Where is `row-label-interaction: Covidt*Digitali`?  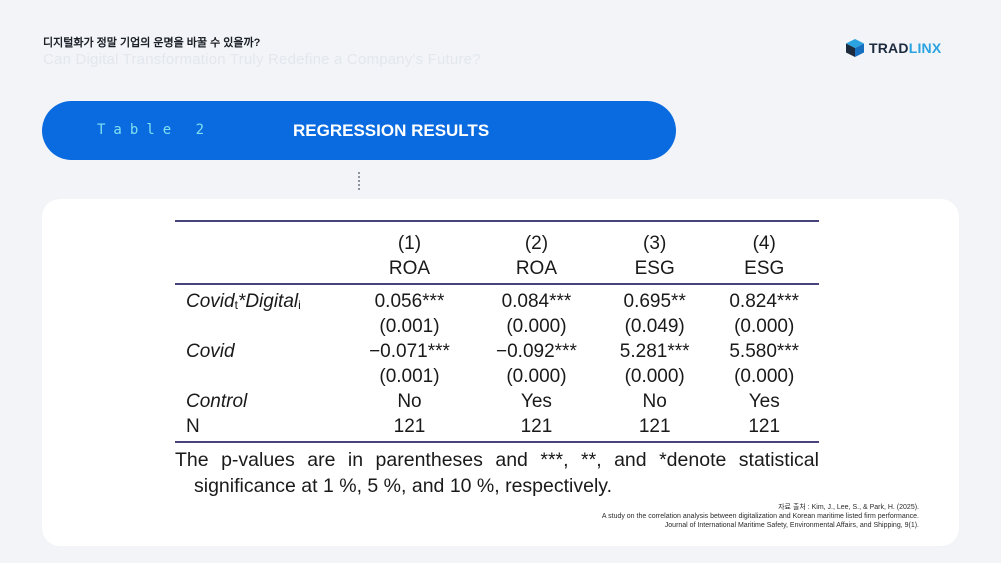
row-label-interaction: Covidt*Digitali is located at coordinates (260, 299).